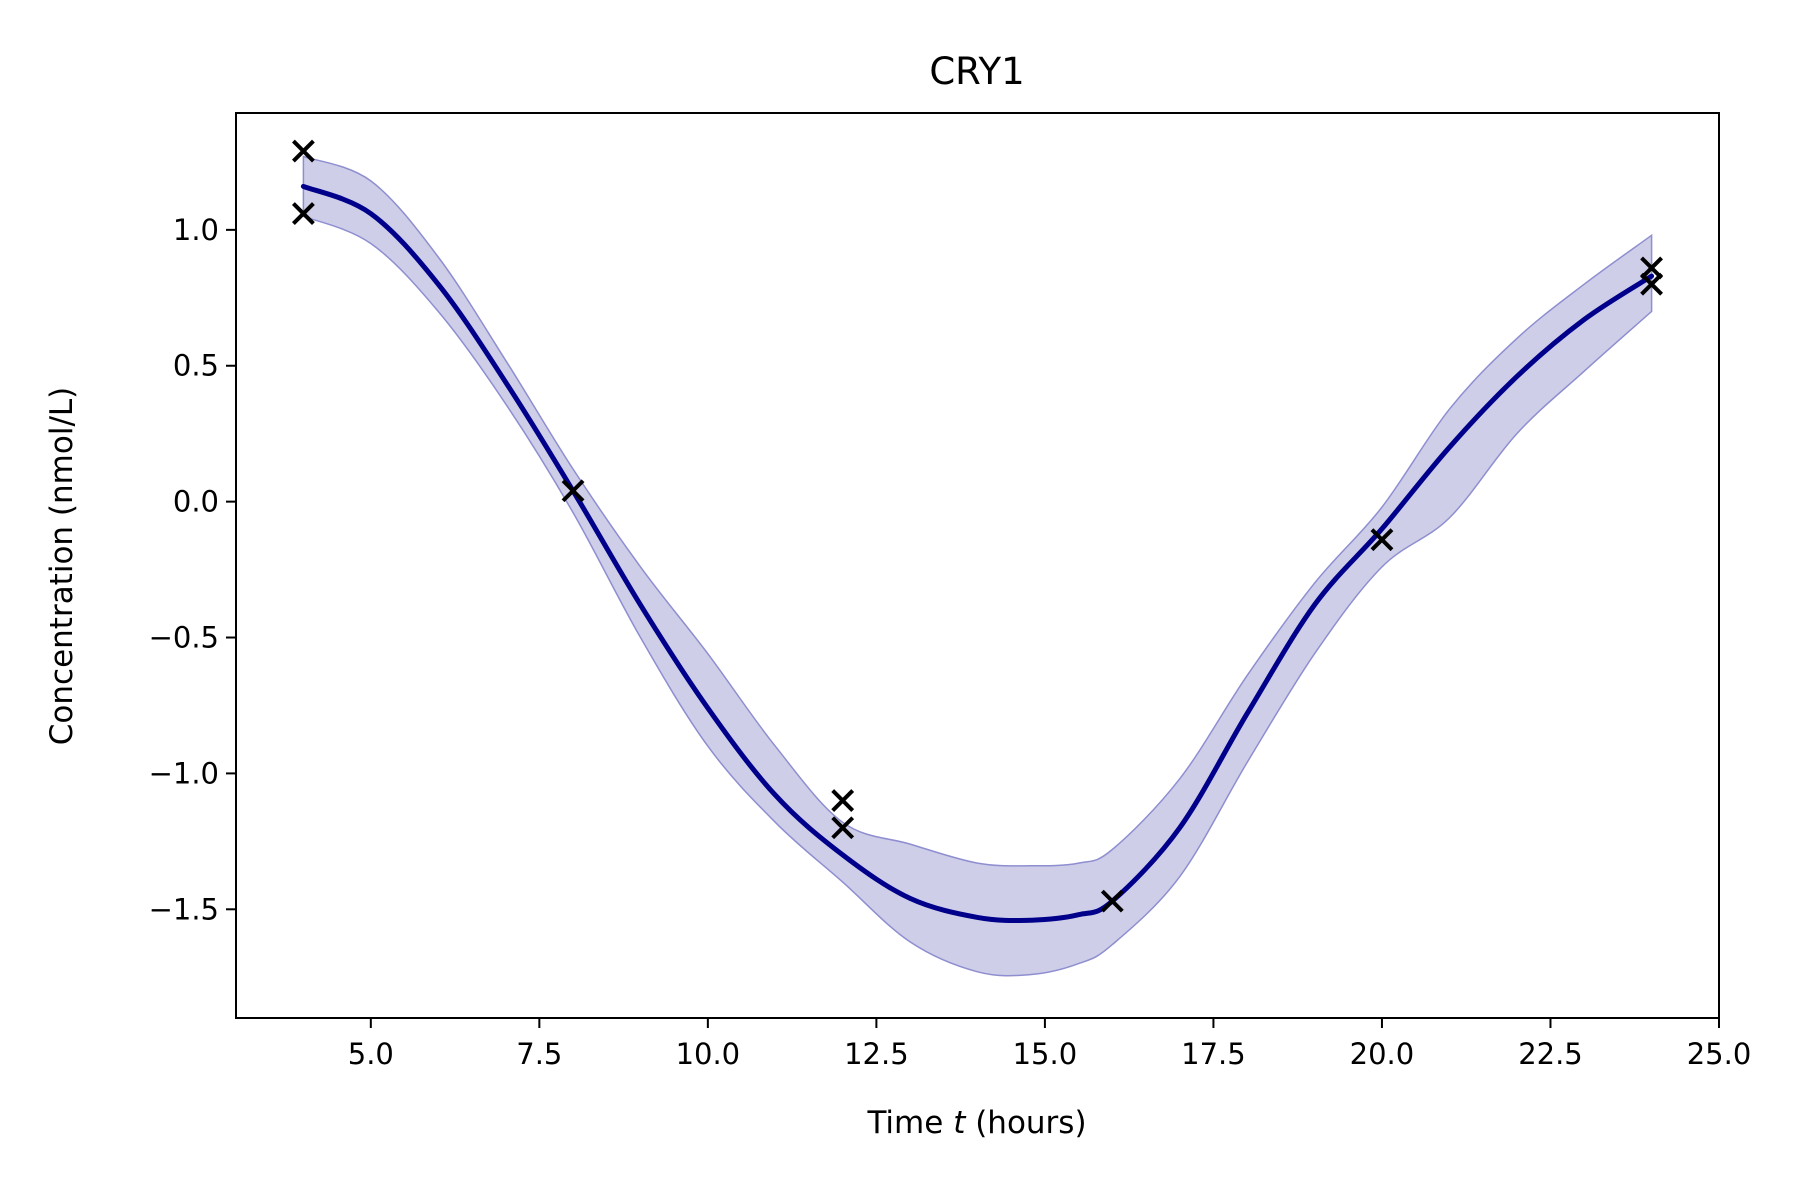 The width and height of the screenshot is (1800, 1200). I want to click on x-tick-label: 17.5, so click(1213, 1054).